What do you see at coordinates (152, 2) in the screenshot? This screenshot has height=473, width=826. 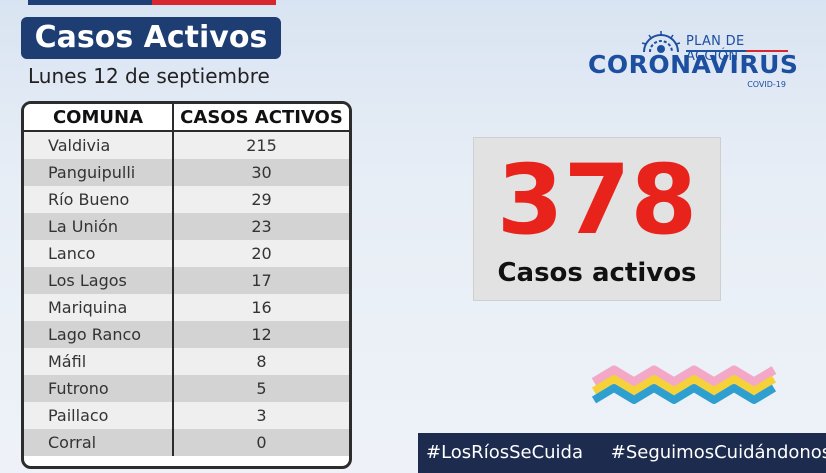 I see `top-accent-bar` at bounding box center [152, 2].